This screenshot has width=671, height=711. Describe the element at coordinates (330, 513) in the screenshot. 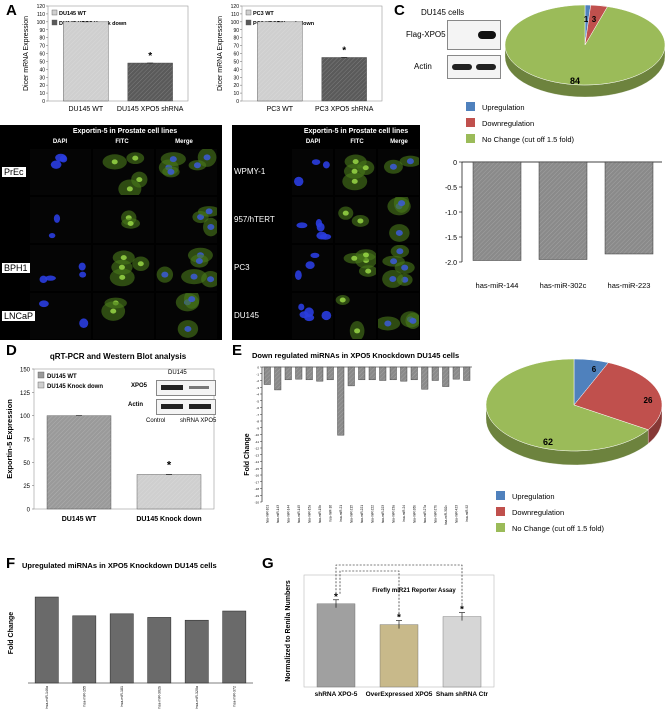

I see `x-tick-label: hsa-miR-16` at that location.